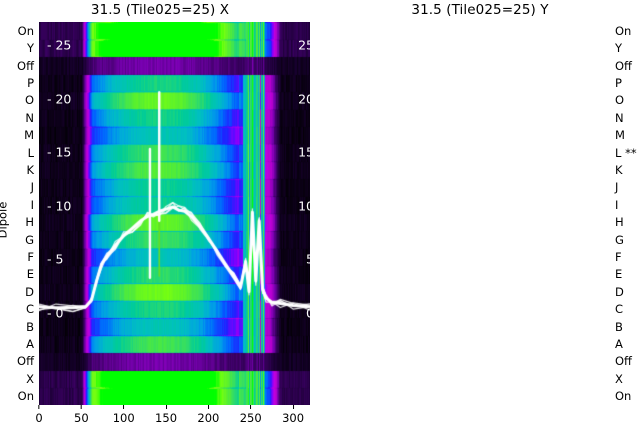 This screenshot has width=640, height=440. What do you see at coordinates (123, 418) in the screenshot?
I see `xtick-label: 100` at bounding box center [123, 418].